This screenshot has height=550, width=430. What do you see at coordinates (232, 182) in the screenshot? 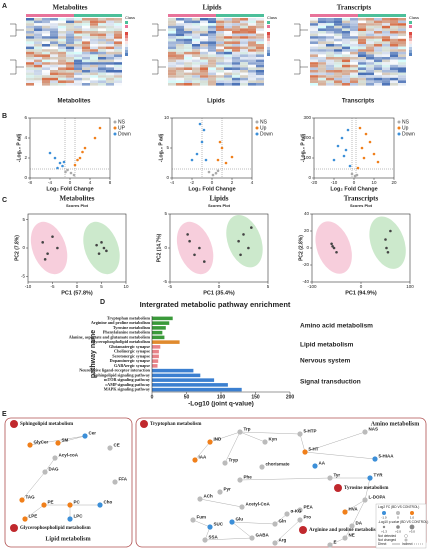
I see `label: 2` at bounding box center [232, 182].